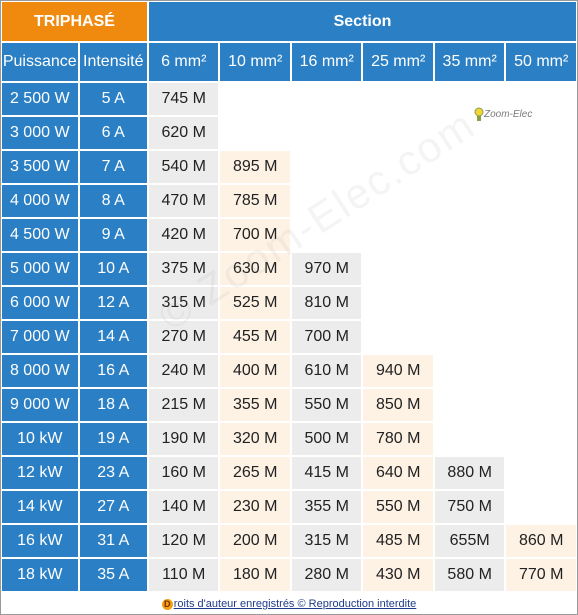 This screenshot has height=615, width=578. What do you see at coordinates (289, 371) in the screenshot?
I see `table-row: 8 000 W 16 A 240 M 400 M 610 M 940 M` at bounding box center [289, 371].